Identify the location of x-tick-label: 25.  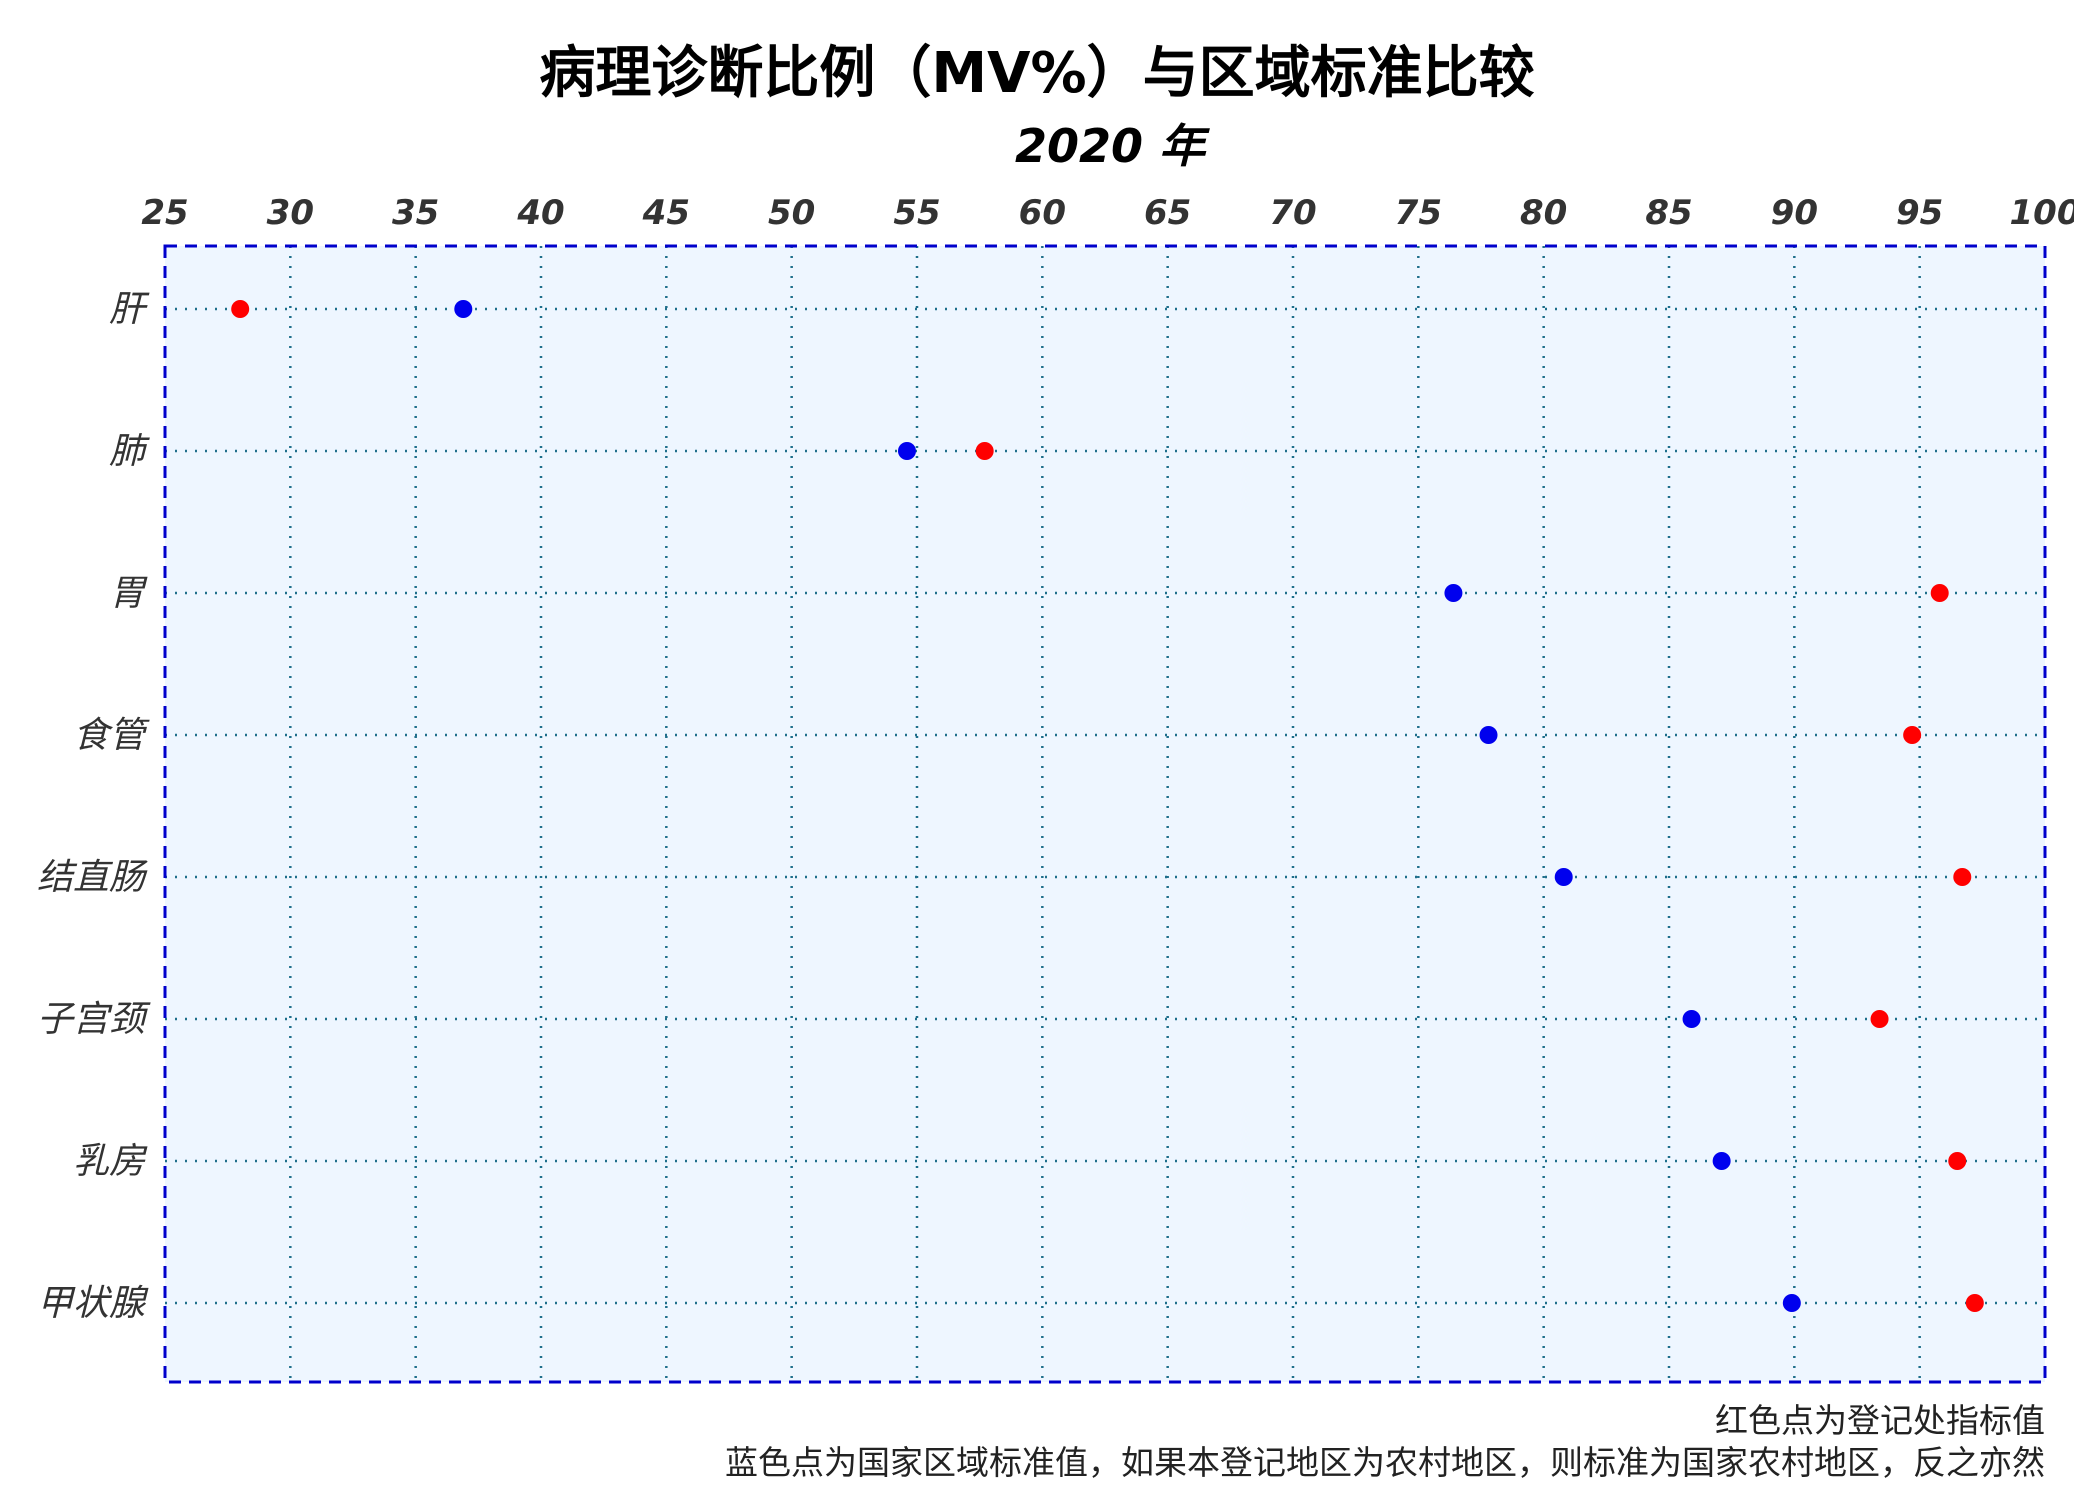
(164, 213).